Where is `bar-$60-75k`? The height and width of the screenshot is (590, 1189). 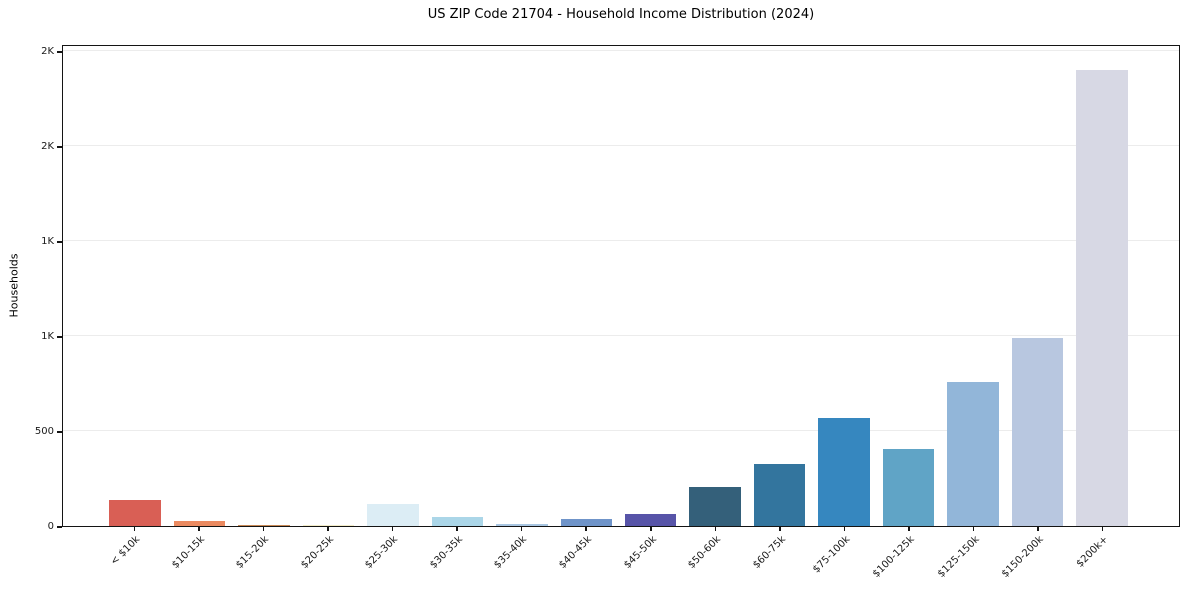 bar-$60-75k is located at coordinates (779, 495).